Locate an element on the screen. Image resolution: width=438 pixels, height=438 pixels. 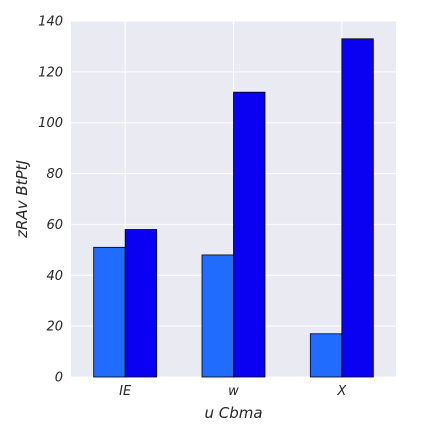
bar-series-1-w is located at coordinates (249, 234).